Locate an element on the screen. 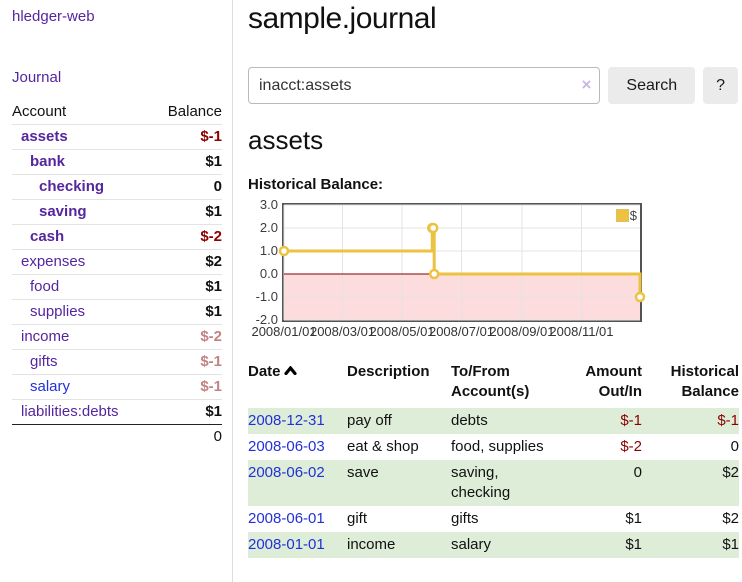  transaction-balance: 0 is located at coordinates (734, 446).